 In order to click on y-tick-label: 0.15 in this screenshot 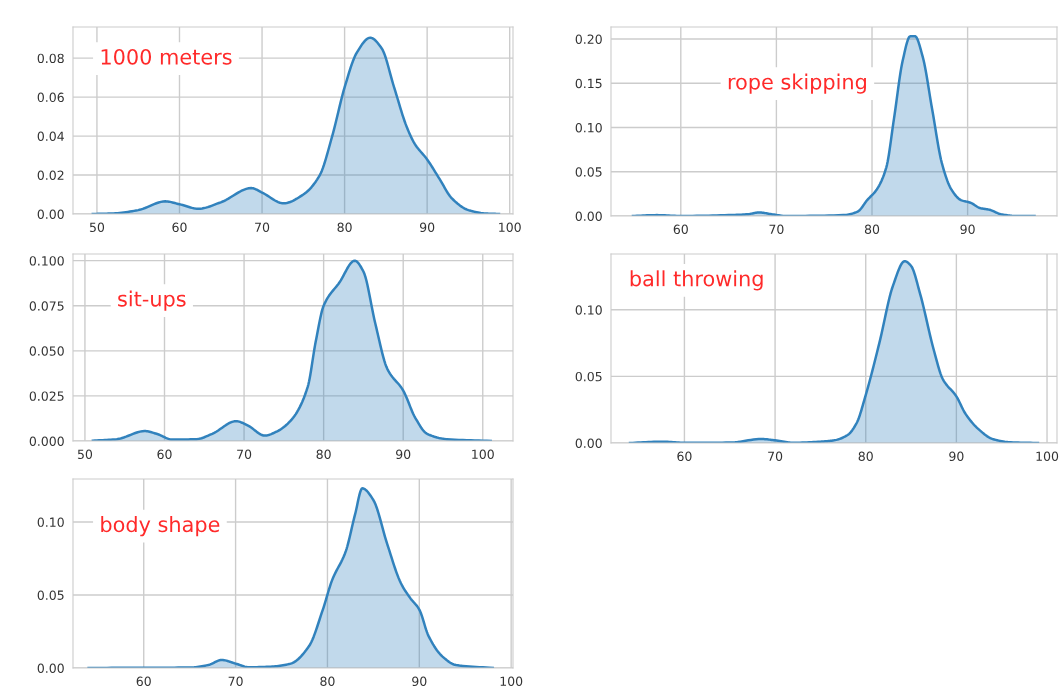, I will do `click(588, 83)`.